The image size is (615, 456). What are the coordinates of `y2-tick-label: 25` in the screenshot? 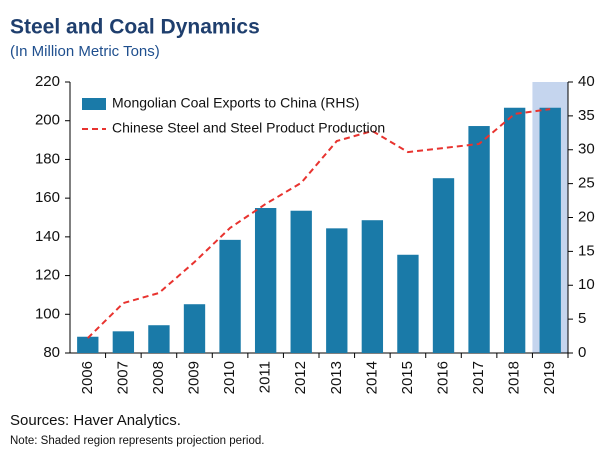 It's located at (586, 183).